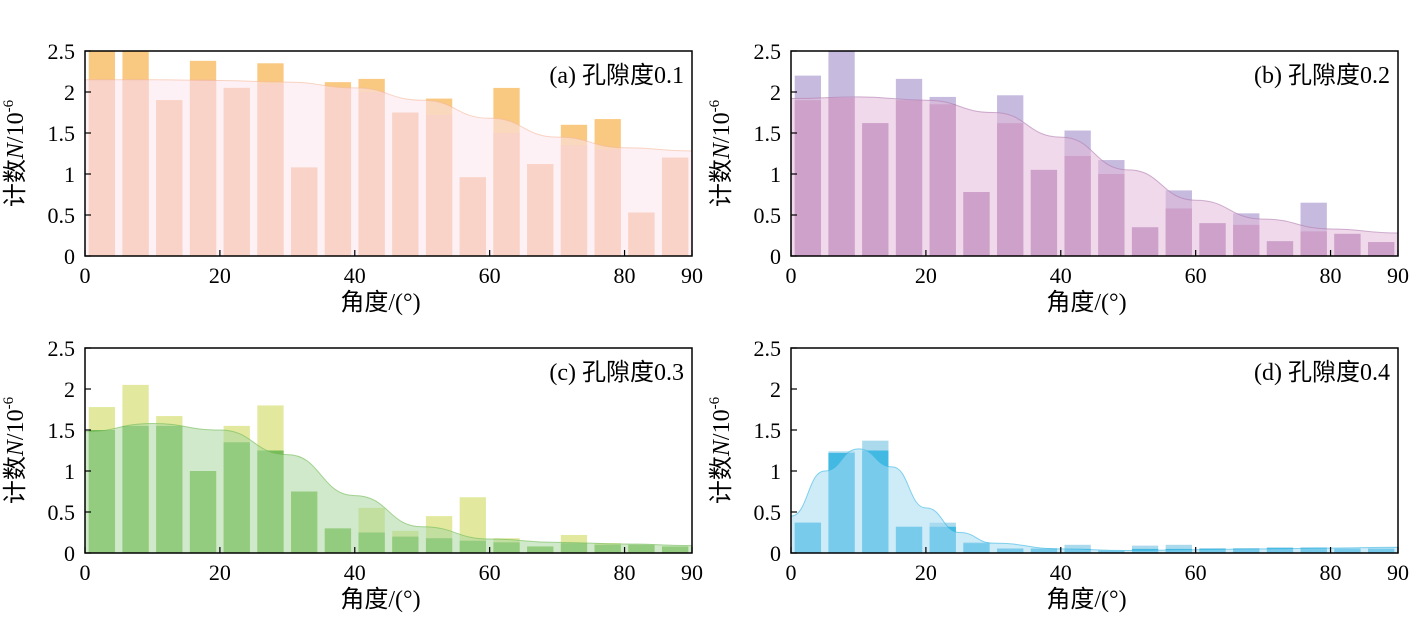  I want to click on panel-label: (a) 孔隙度0.1, so click(616, 75).